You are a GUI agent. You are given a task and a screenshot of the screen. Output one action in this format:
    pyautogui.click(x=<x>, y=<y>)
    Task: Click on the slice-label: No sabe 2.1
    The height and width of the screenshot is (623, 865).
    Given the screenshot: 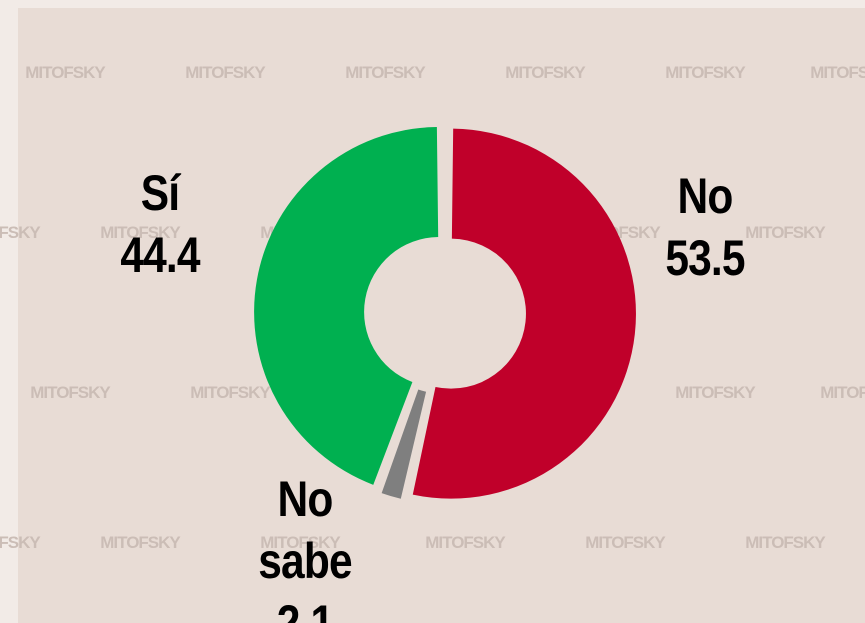 What is the action you would take?
    pyautogui.click(x=305, y=545)
    